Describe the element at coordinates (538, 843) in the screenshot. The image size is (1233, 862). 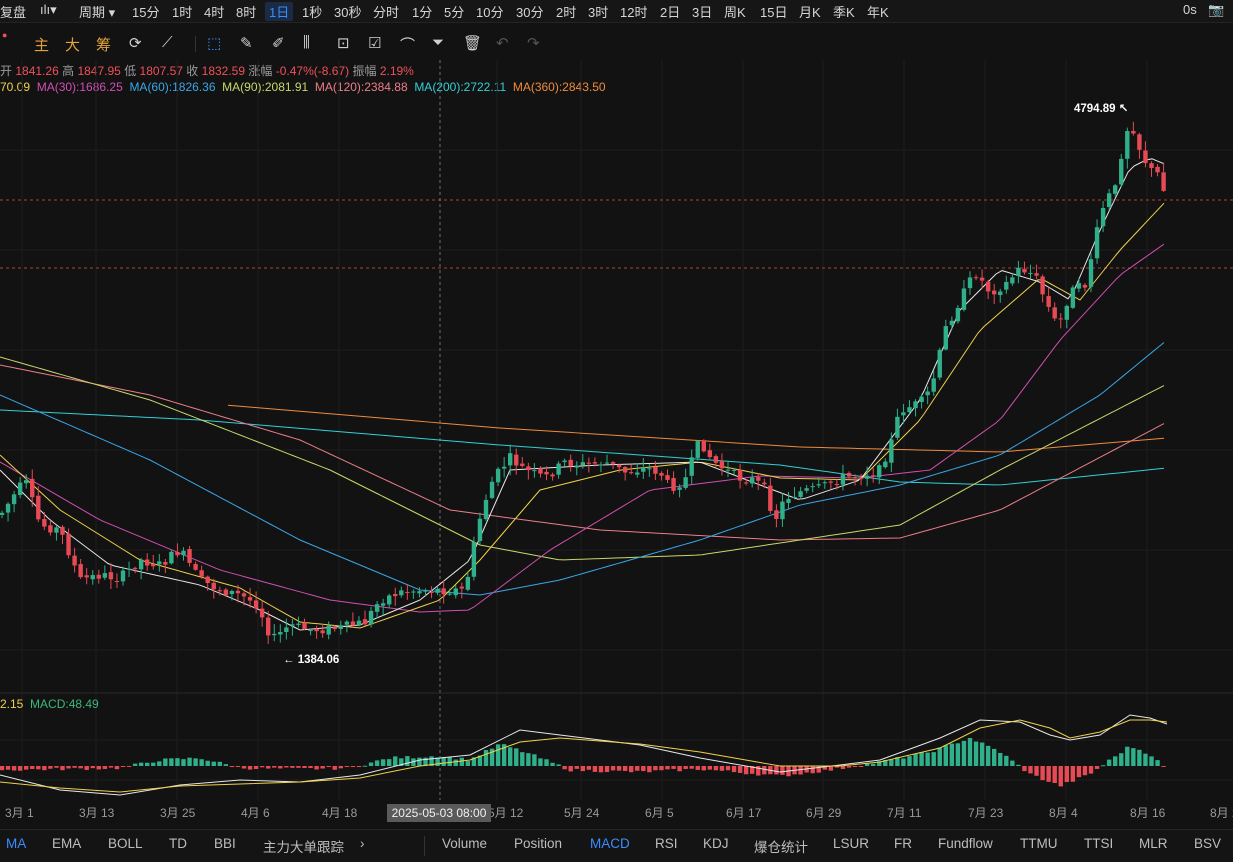
I see `indicator-position: Position` at that location.